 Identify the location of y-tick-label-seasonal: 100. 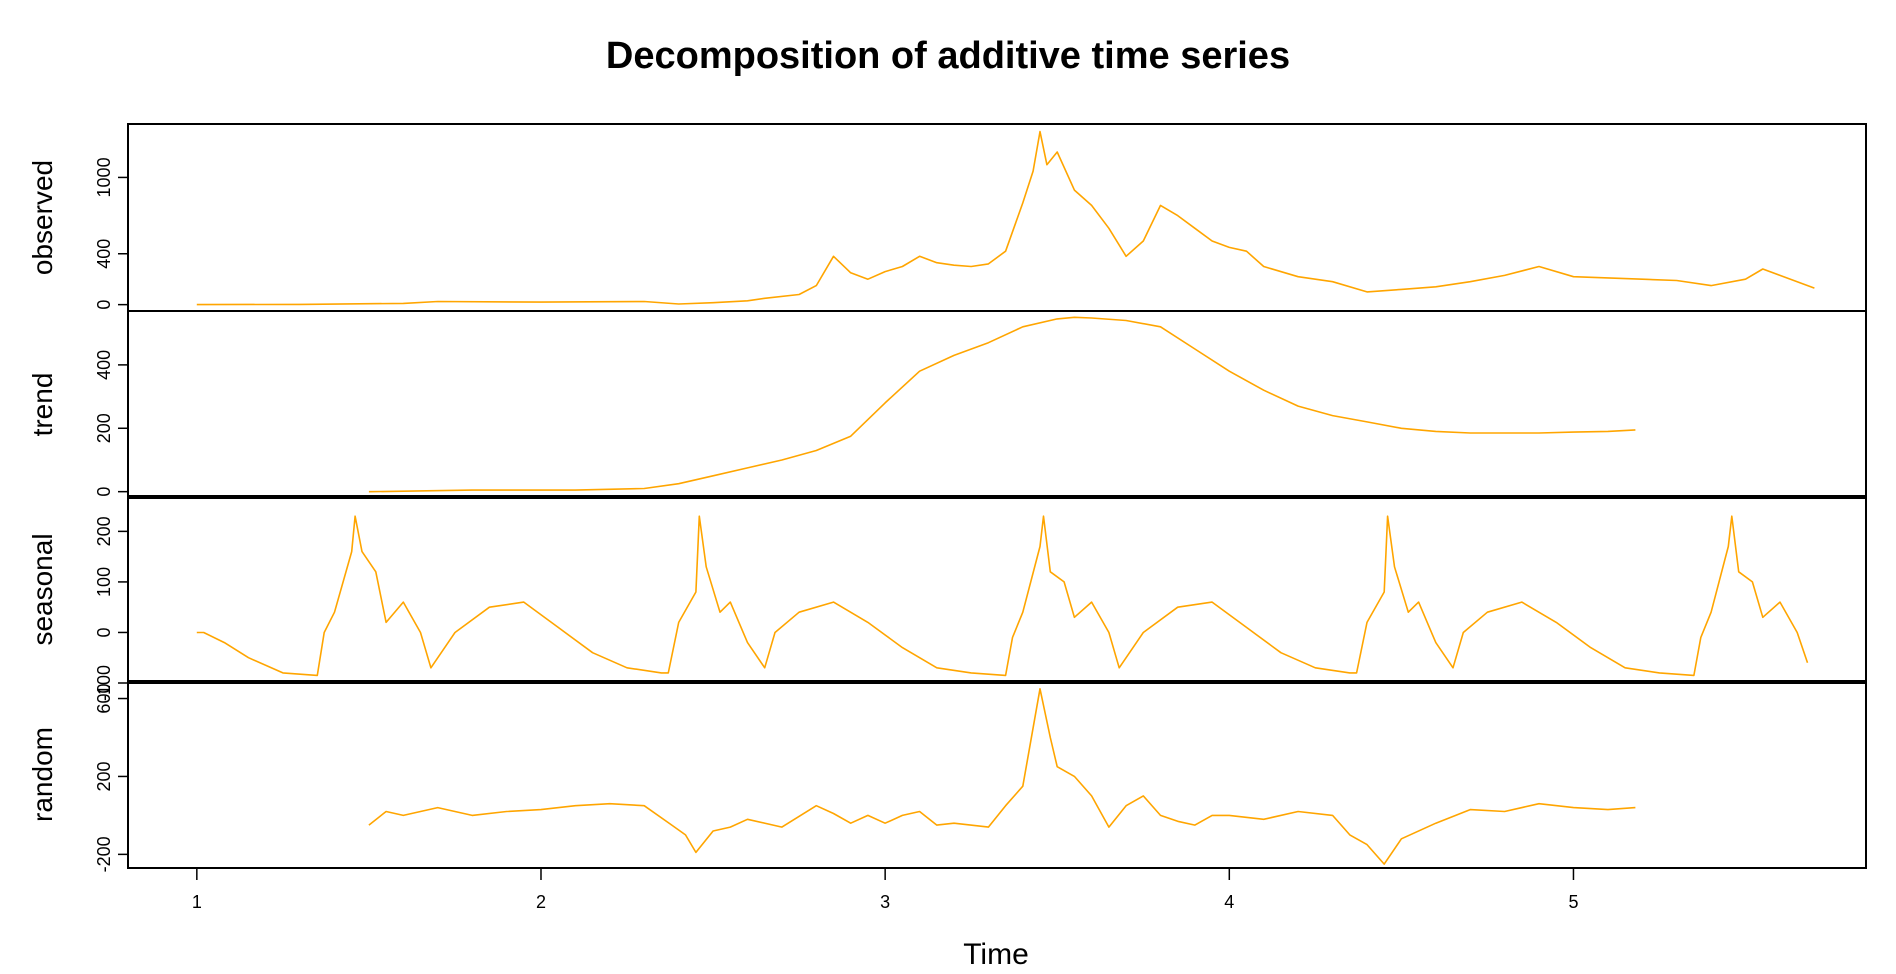
(104, 582).